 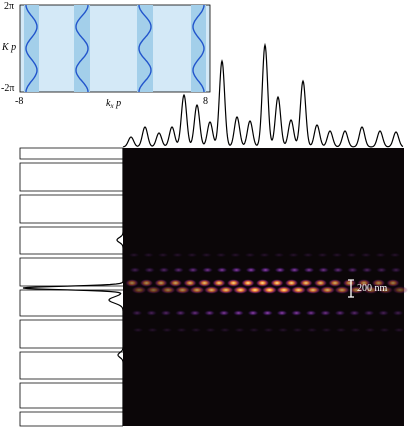 I want to click on scale-bar: 200 nm, so click(x=368, y=288).